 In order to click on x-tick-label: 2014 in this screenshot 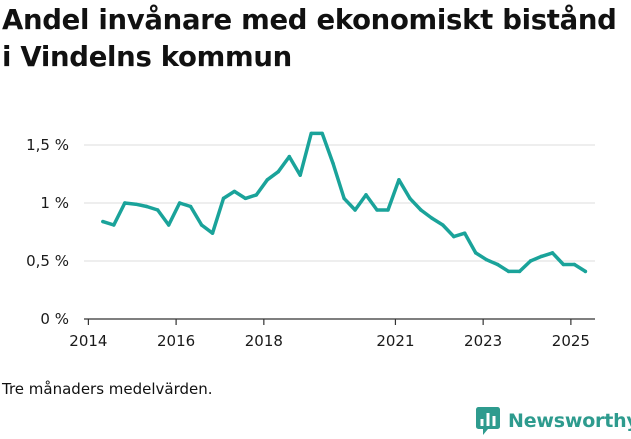, I will do `click(88, 341)`.